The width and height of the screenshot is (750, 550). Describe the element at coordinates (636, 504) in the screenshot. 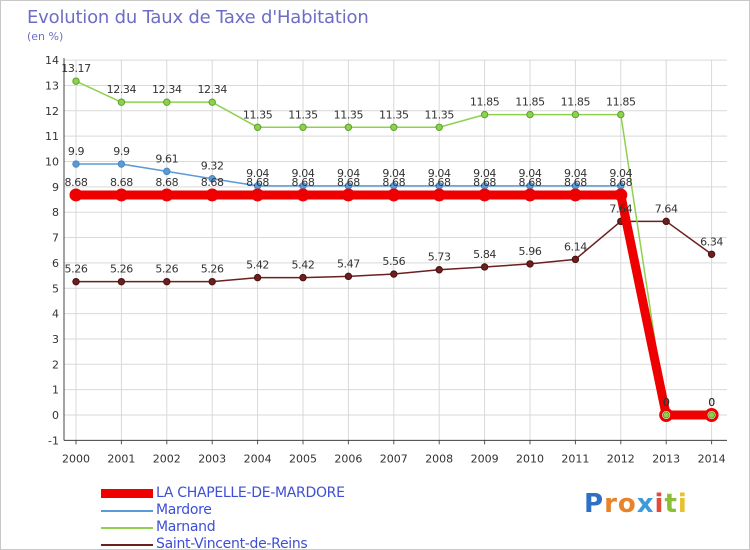

I see `proxiti-logo: Proxiti` at that location.